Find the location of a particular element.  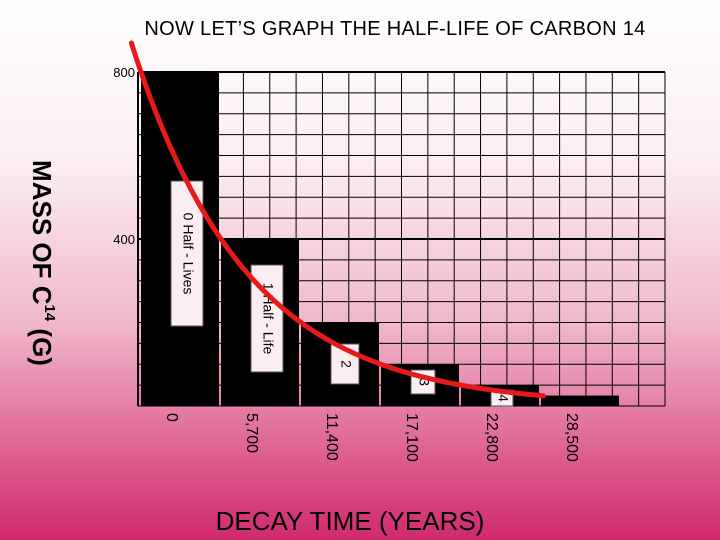

y-axis-label-main: MASS OF C is located at coordinates (42, 232).